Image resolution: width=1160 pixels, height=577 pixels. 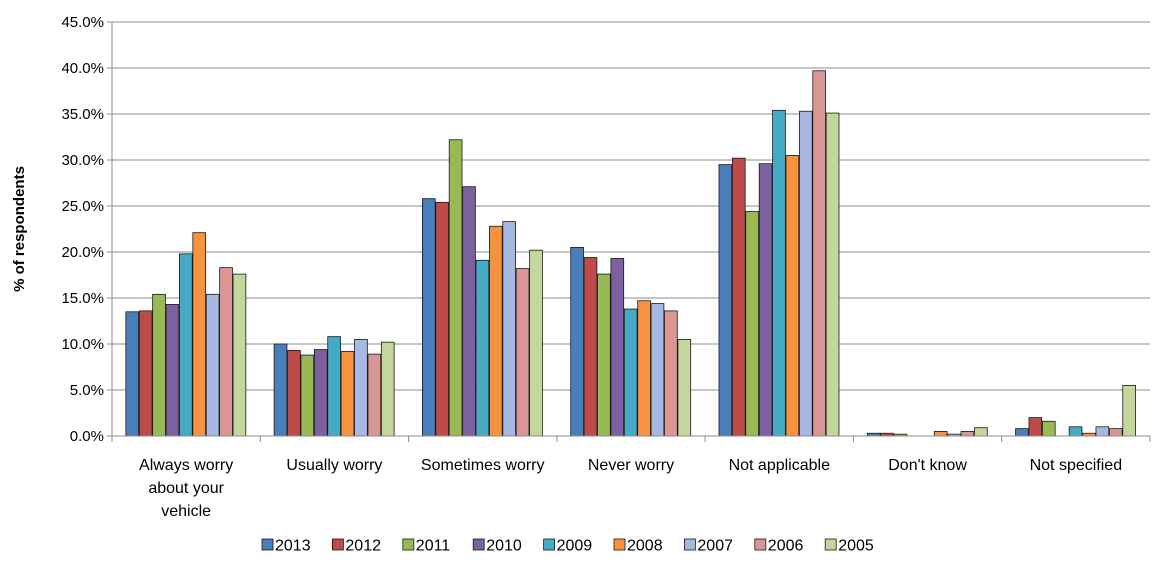 I want to click on category-label: Usually worry, so click(x=334, y=465).